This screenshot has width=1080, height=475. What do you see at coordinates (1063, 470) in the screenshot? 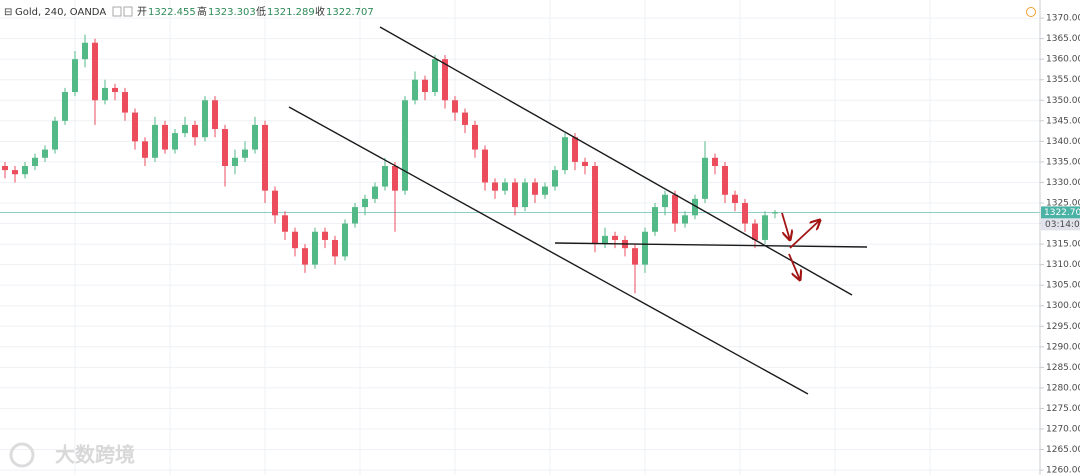
I see `y-tick-label: 1260.000` at bounding box center [1063, 470].